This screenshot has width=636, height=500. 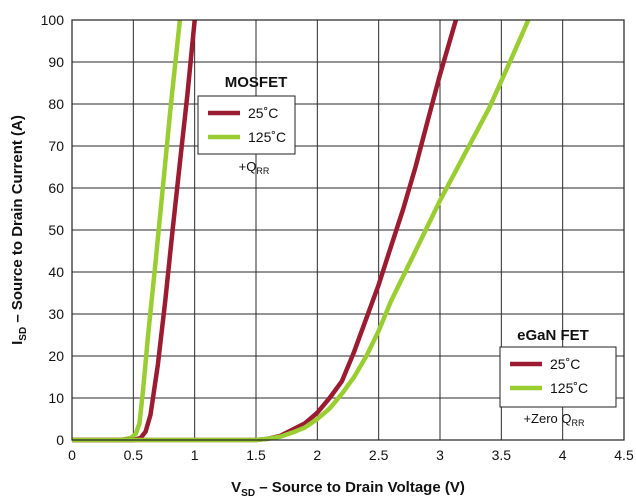 I want to click on legend-egan-fet: eGaN FET 25˚C 125˚C +Zero QRR, so click(x=558, y=377).